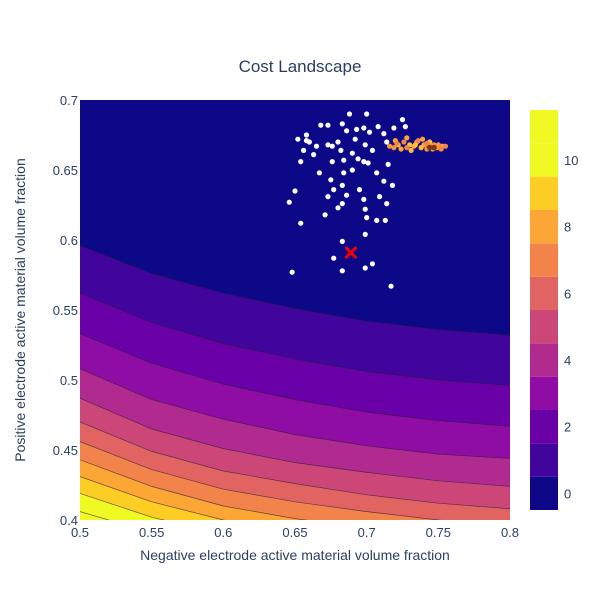 The height and width of the screenshot is (605, 600). Describe the element at coordinates (567, 427) in the screenshot. I see `colorbar-tick-label: 2` at that location.